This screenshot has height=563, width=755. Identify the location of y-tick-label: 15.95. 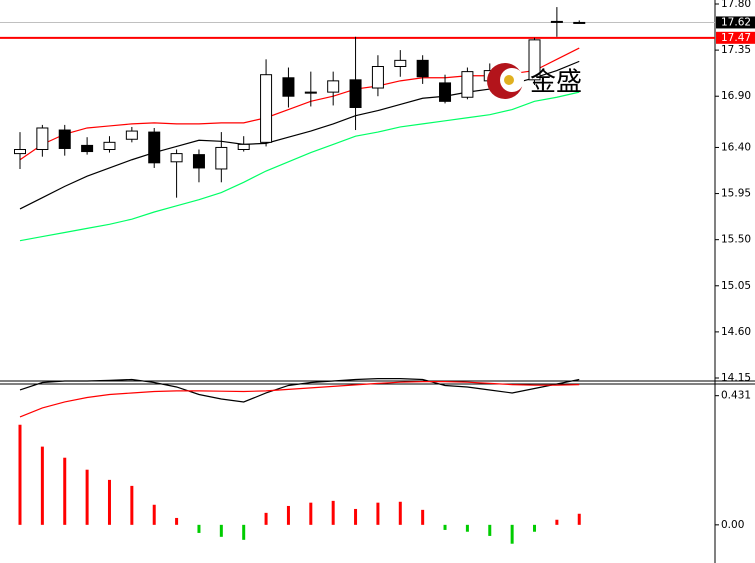
(736, 194).